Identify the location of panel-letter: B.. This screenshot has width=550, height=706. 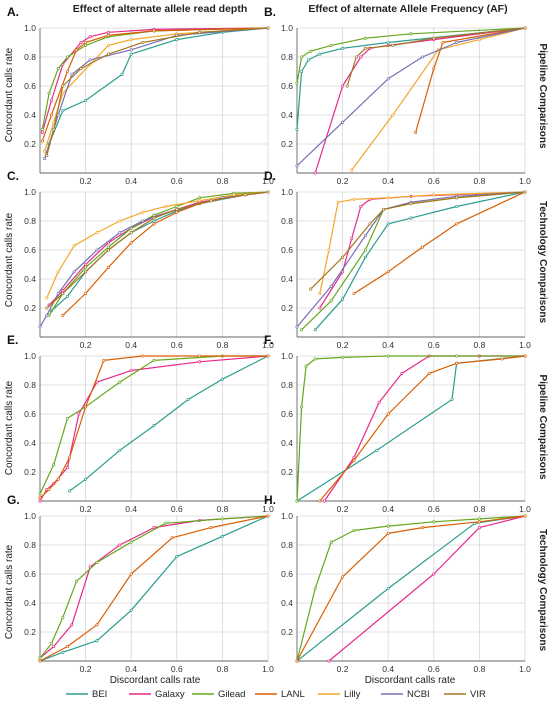
(270, 12).